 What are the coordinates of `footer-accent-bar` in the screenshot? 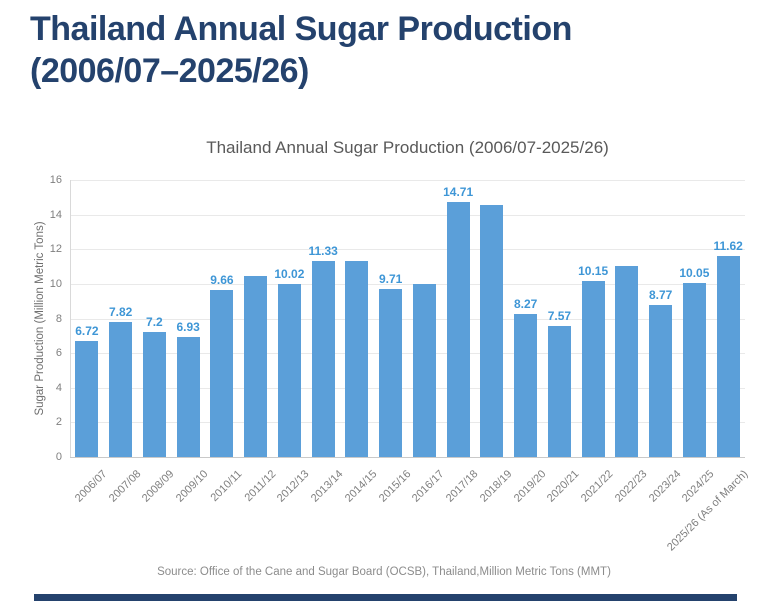 It's located at (385, 597).